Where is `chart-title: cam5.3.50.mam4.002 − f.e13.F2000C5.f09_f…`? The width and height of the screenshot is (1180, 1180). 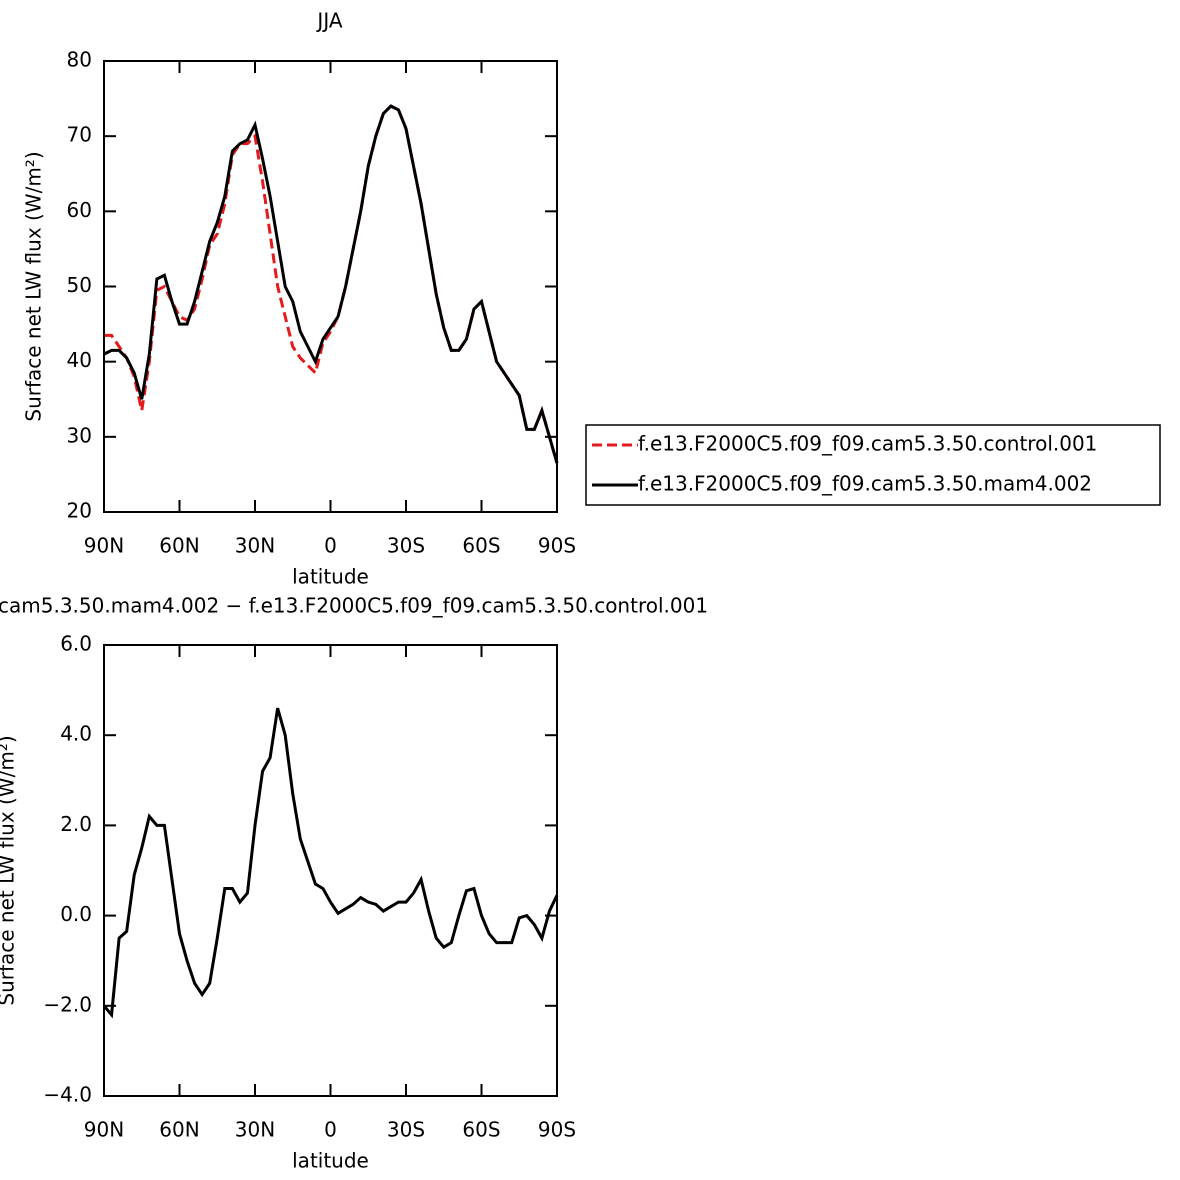
chart-title: cam5.3.50.mam4.002 − f.e13.F2000C5.f09_f… is located at coordinates (354, 606).